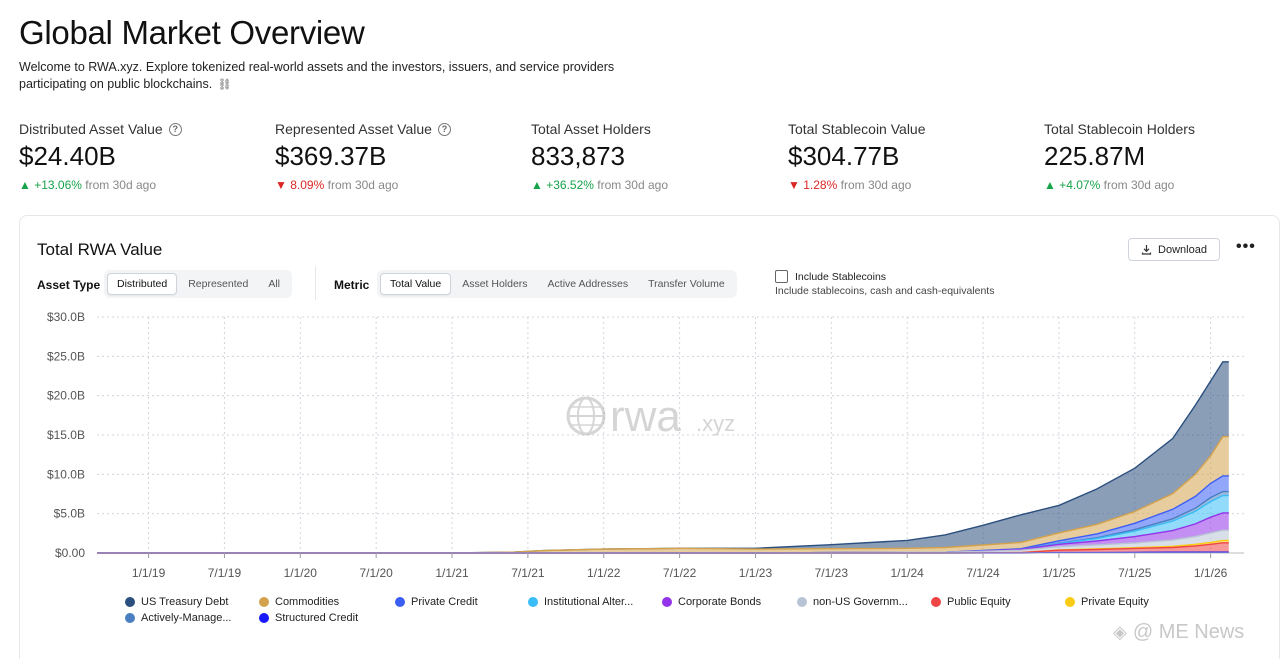  What do you see at coordinates (66, 396) in the screenshot?
I see `y-tick-label: $20.0B` at bounding box center [66, 396].